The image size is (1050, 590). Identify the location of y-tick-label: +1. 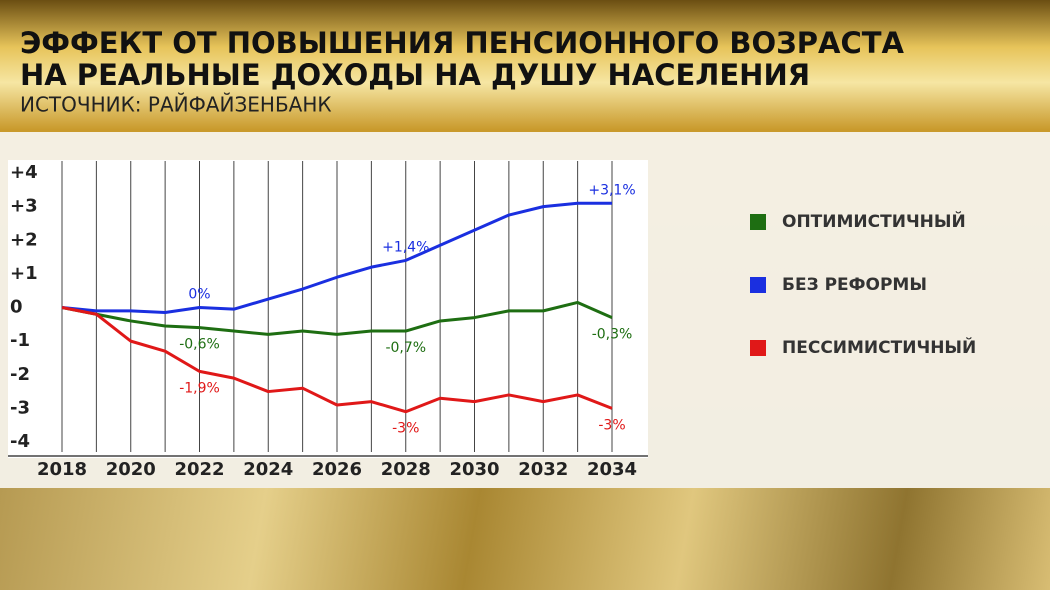
(24, 273).